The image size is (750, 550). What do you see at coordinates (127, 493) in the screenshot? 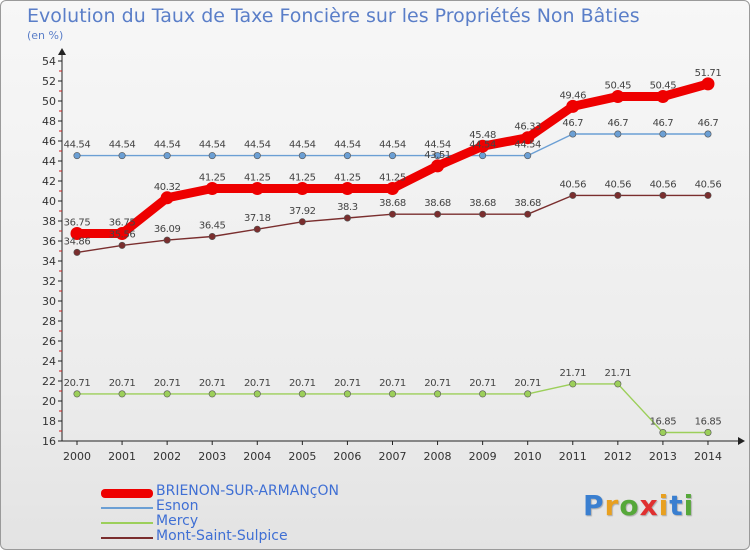
I see `legend-swatch-brienon` at bounding box center [127, 493].